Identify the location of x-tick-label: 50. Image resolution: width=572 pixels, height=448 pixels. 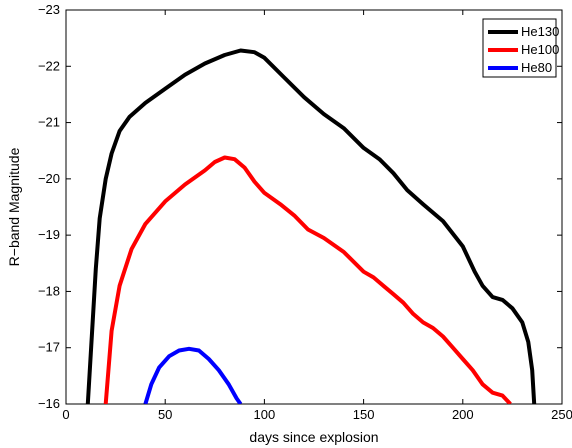
(165, 414).